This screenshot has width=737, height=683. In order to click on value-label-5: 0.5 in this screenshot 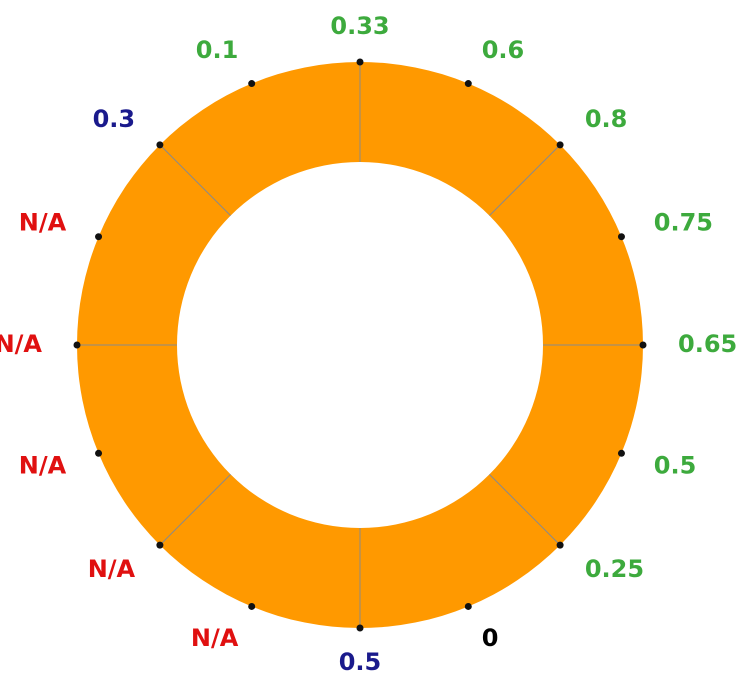, I will do `click(675, 466)`.